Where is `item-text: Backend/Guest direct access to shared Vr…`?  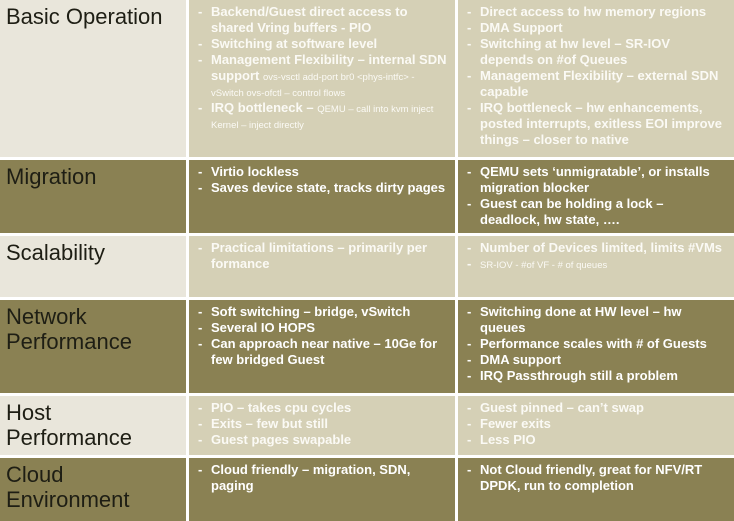 item-text: Backend/Guest direct access to shared Vr… is located at coordinates (309, 19).